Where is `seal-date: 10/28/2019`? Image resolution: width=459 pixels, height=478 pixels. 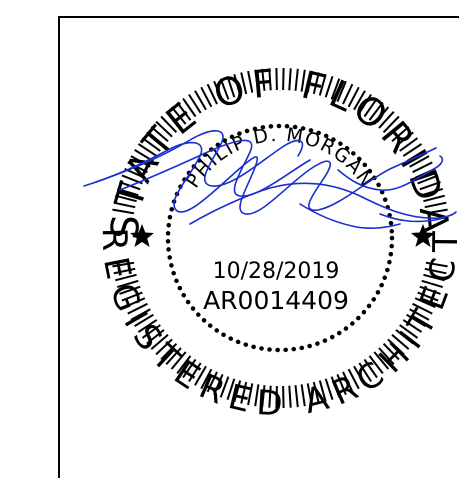
seal-date: 10/28/2019 is located at coordinates (276, 271).